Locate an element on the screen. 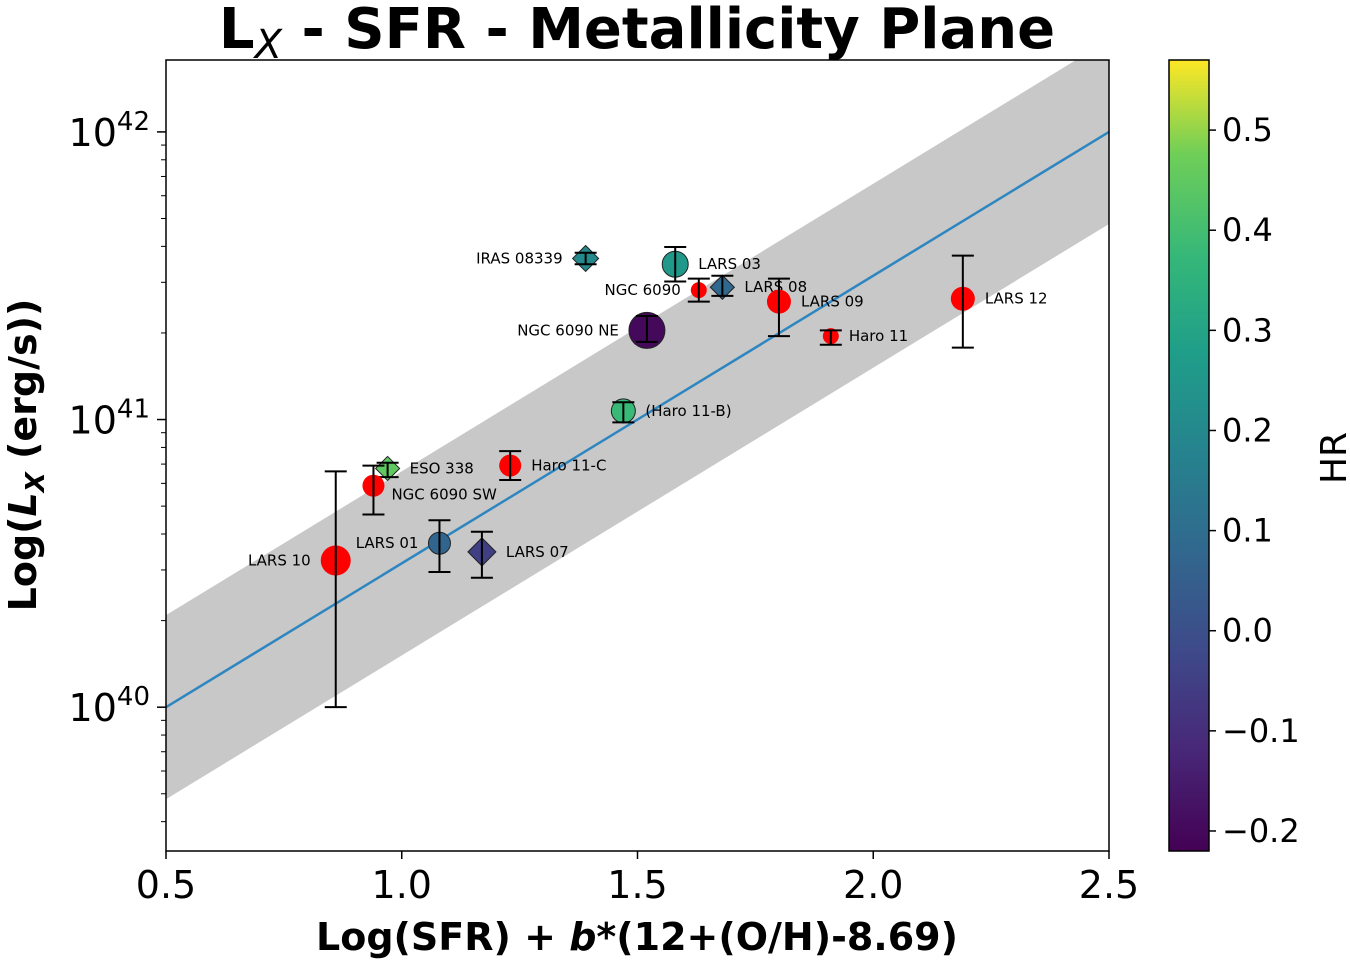 The image size is (1350, 962). data-point: LARS 08 is located at coordinates (758, 287).